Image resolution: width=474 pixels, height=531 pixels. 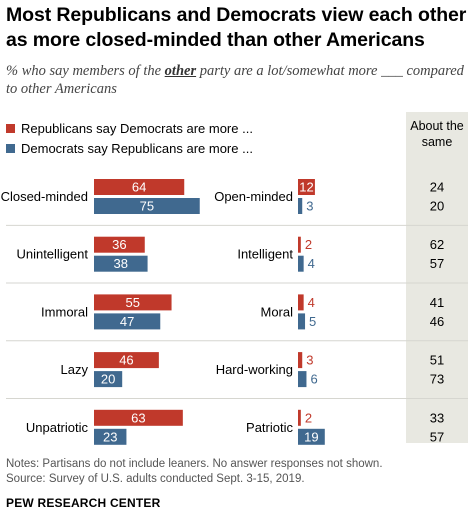 What do you see at coordinates (312, 321) in the screenshot?
I see `data-label-positive: 5` at bounding box center [312, 321].